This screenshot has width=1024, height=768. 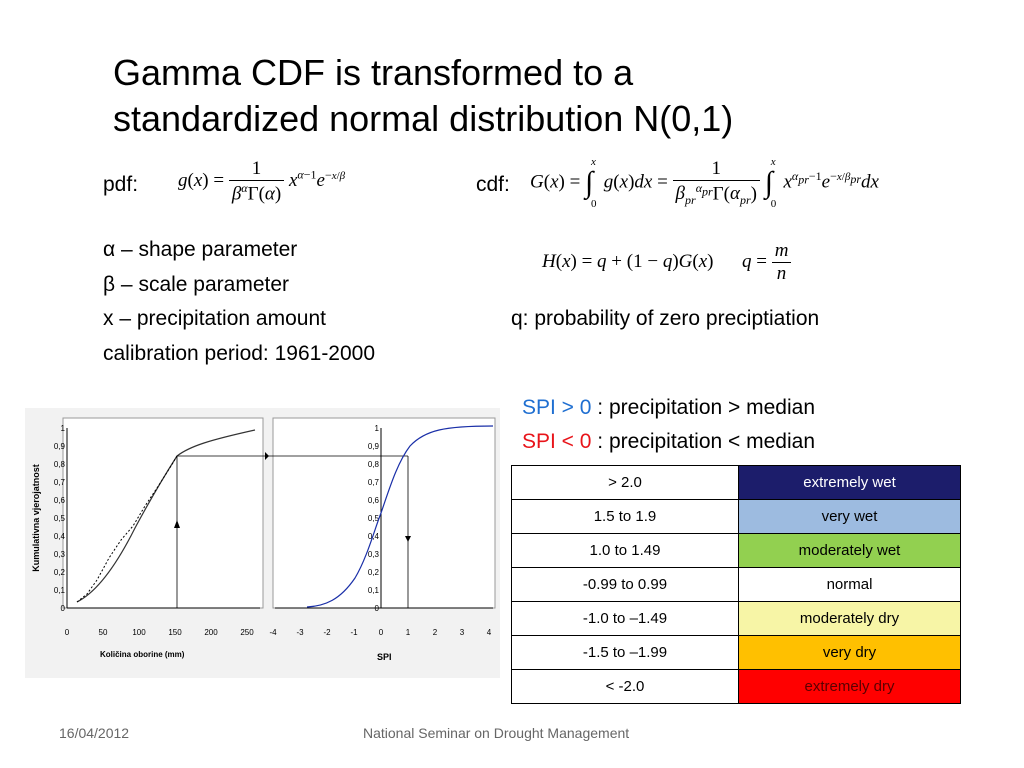 I want to click on left-xlabel: Količina oborine (mm), so click(x=142, y=654).